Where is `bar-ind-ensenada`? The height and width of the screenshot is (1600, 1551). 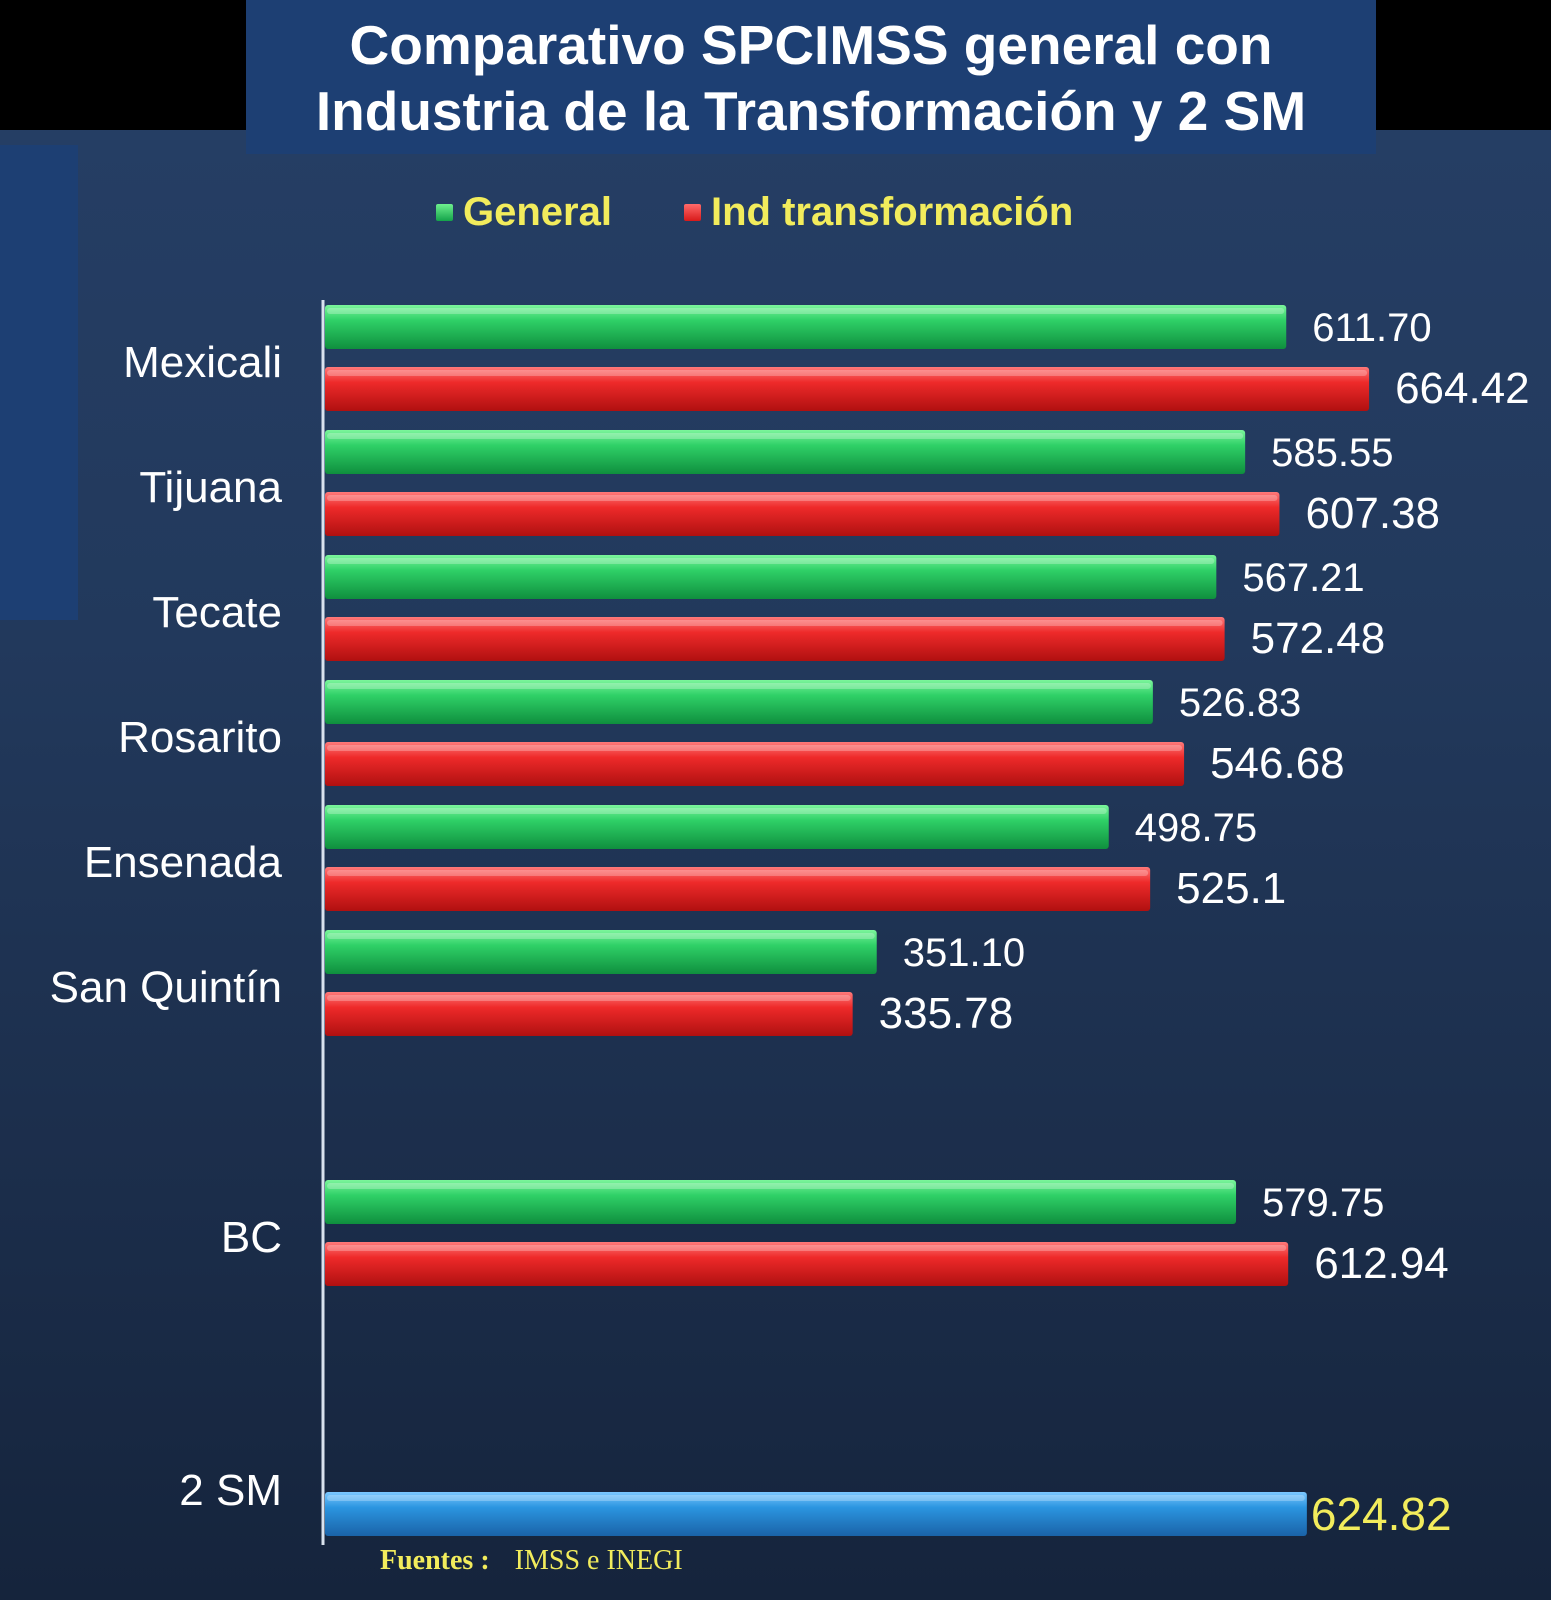 bar-ind-ensenada is located at coordinates (738, 889).